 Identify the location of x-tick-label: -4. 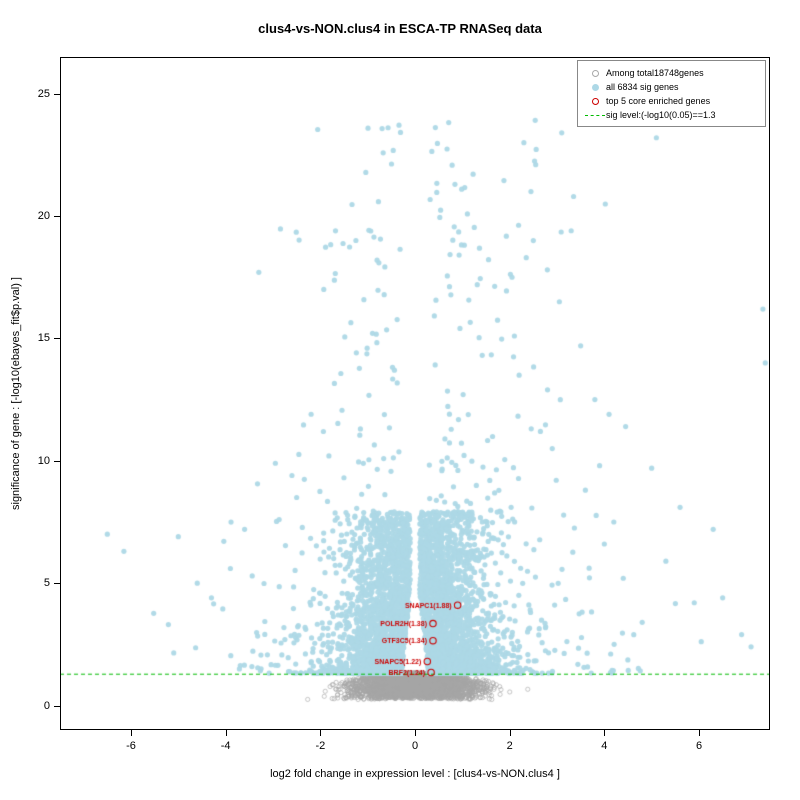
(225, 746).